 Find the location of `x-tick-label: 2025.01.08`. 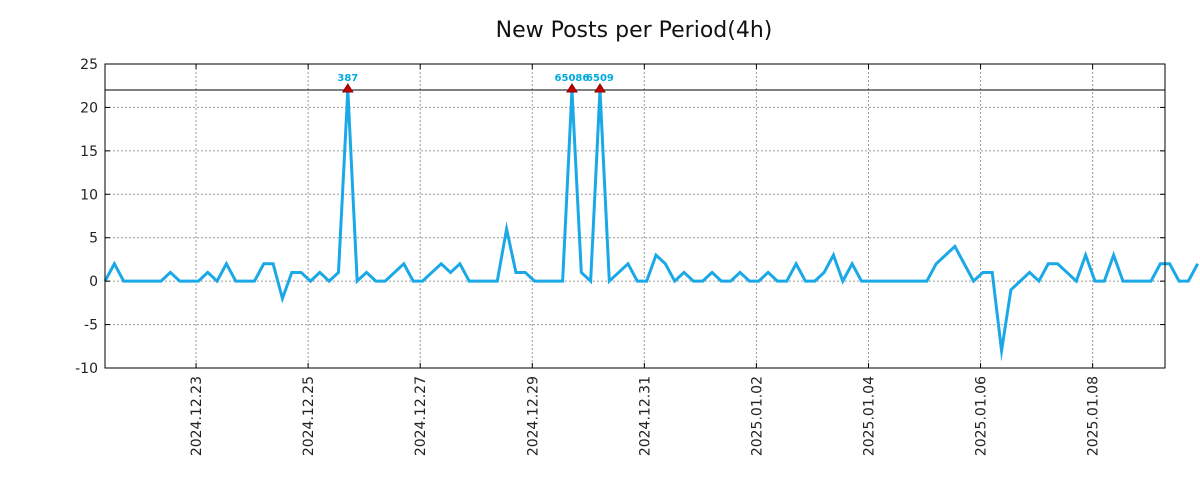

x-tick-label: 2025.01.08 is located at coordinates (1094, 416).